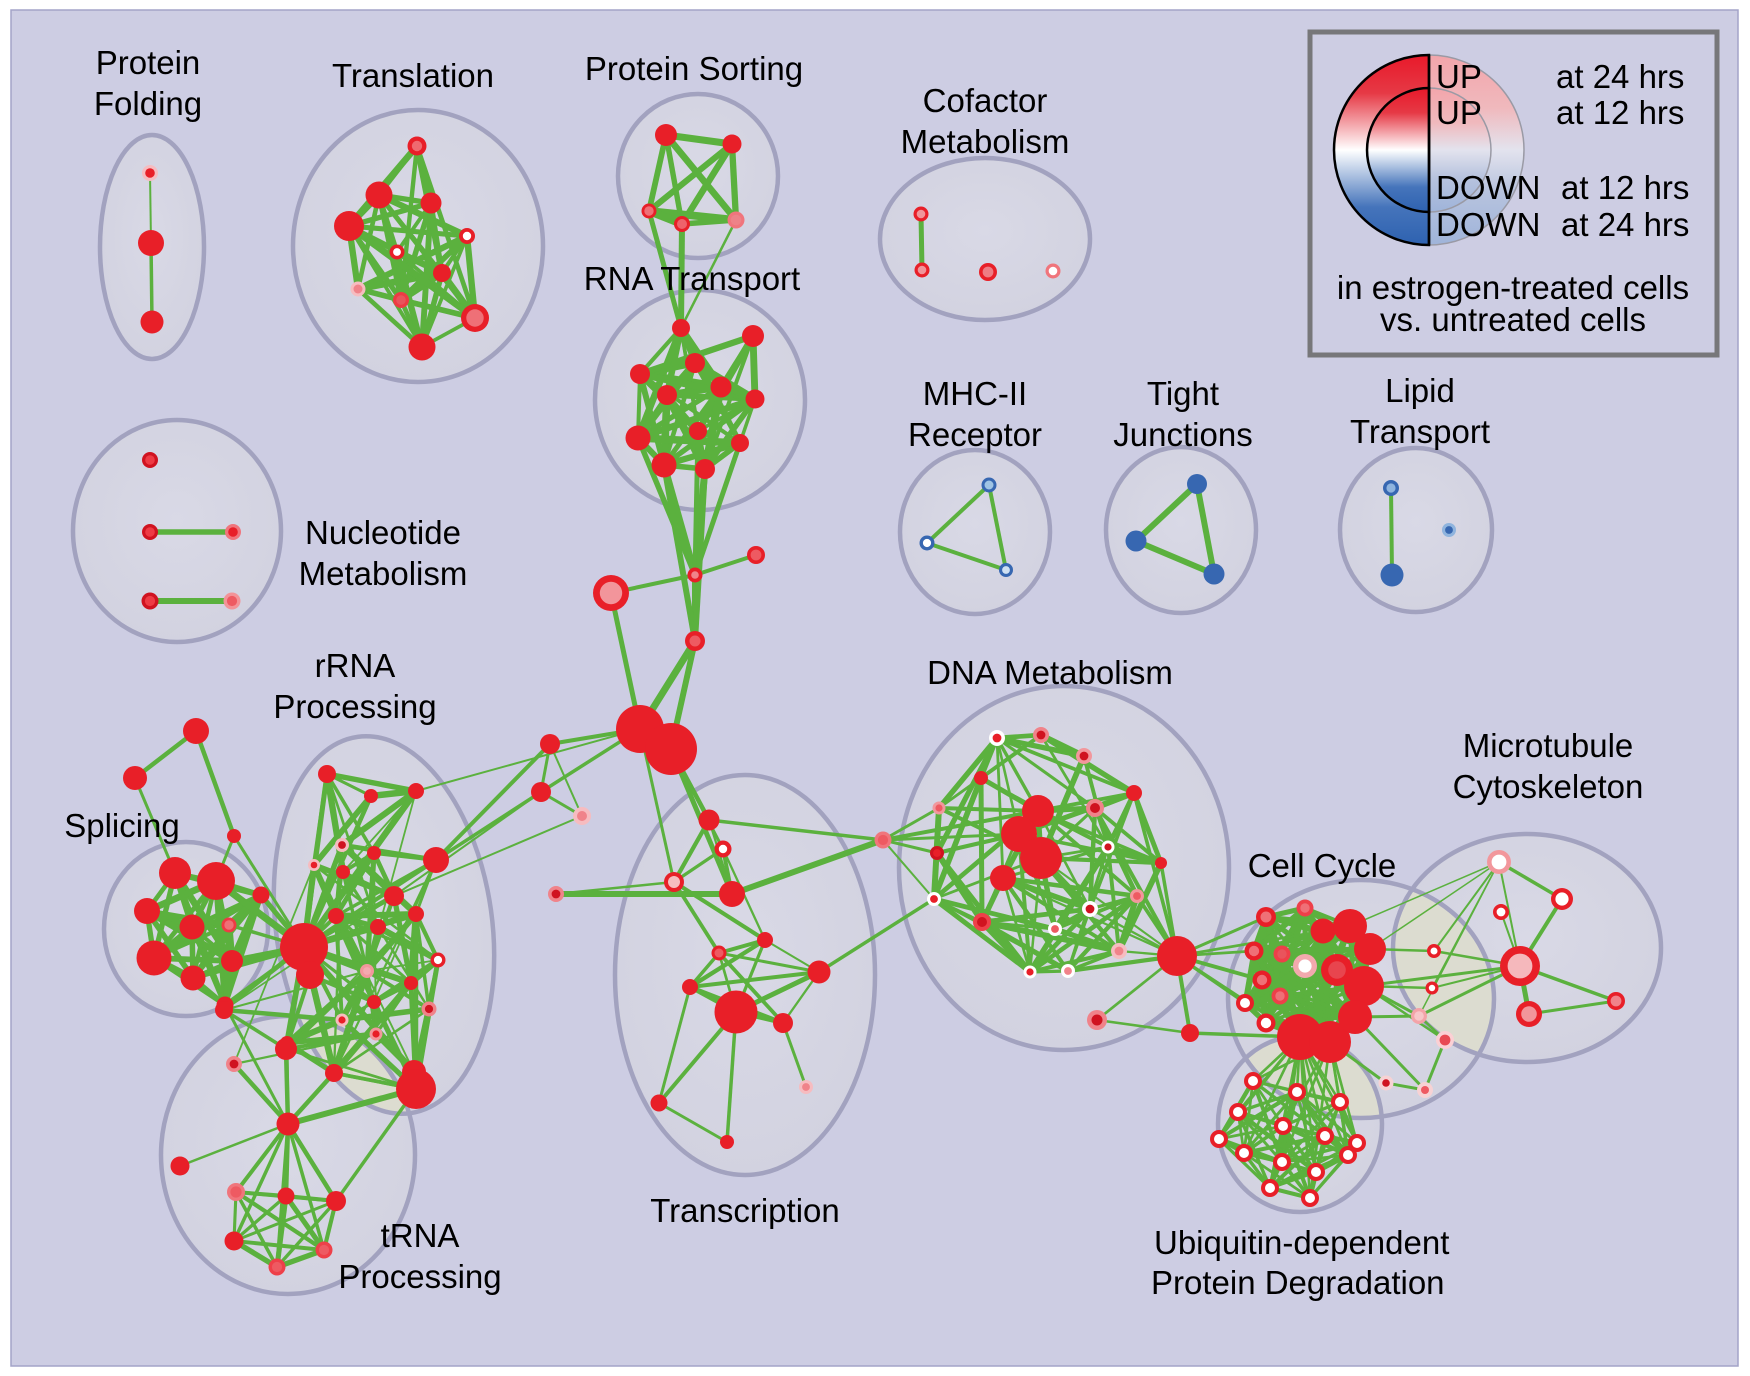 The image size is (1750, 1376). What do you see at coordinates (420, 1235) in the screenshot?
I see `svg-text: tRNA` at bounding box center [420, 1235].